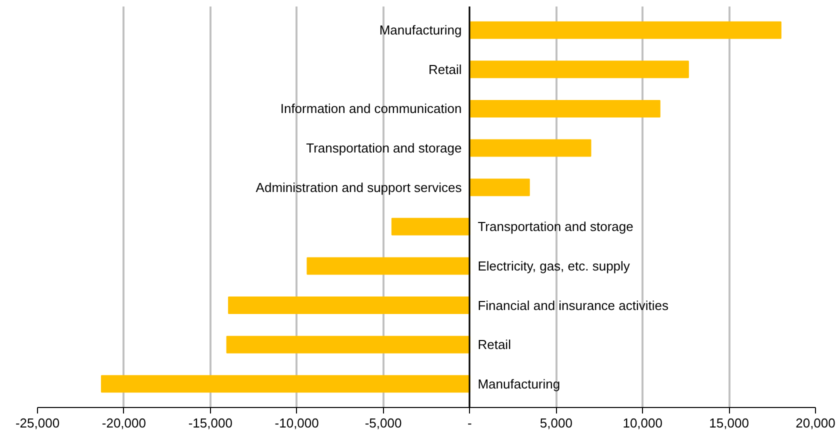 Image resolution: width=839 pixels, height=437 pixels. Describe the element at coordinates (573, 305) in the screenshot. I see `y-tick-label: Financial and insurance activities` at that location.